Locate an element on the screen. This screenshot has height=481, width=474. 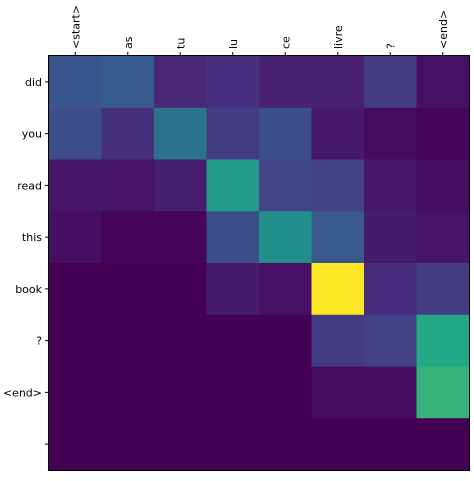
y-tick-label: read is located at coordinates (29, 185).